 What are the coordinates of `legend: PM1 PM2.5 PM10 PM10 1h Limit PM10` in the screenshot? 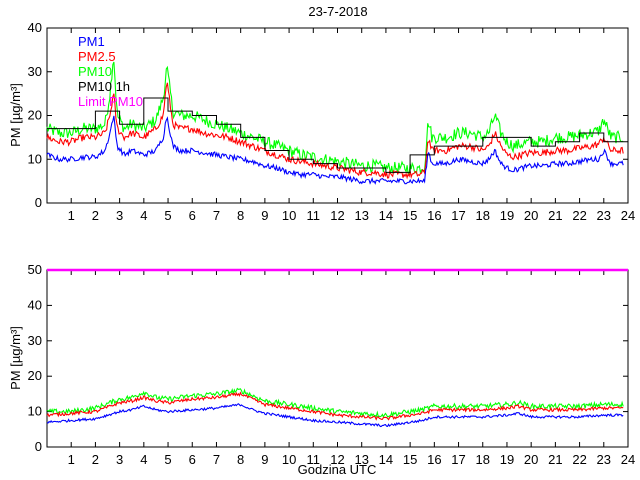 It's located at (110, 71).